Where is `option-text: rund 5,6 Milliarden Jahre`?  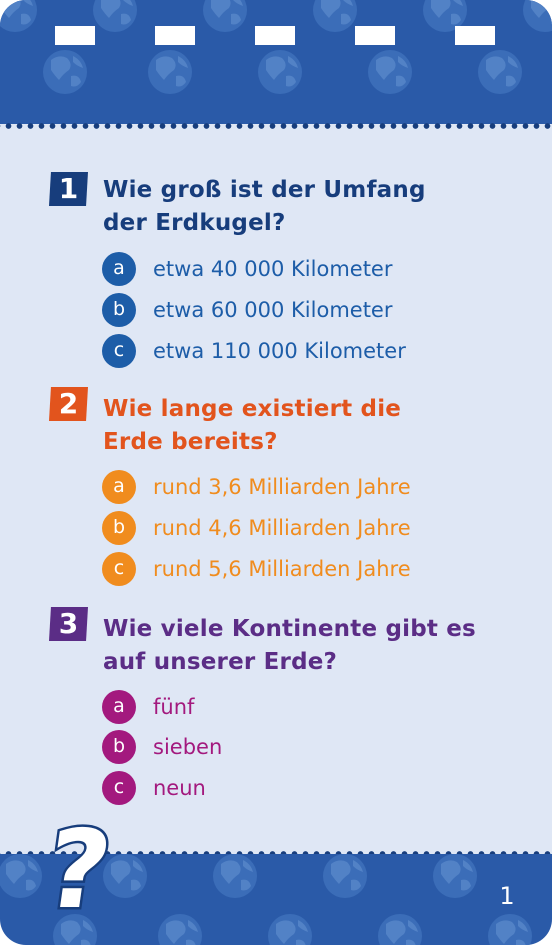
option-text: rund 5,6 Milliarden Jahre is located at coordinates (282, 569).